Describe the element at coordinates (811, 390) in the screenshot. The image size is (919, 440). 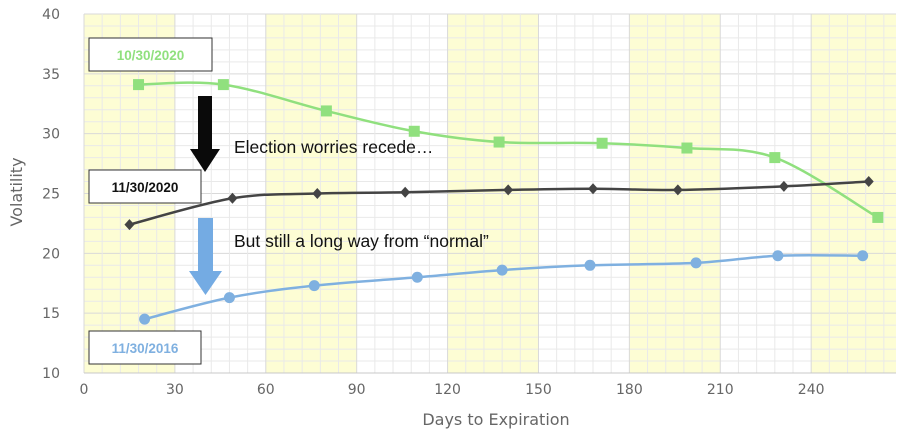
I see `x-tick-label: 240` at that location.